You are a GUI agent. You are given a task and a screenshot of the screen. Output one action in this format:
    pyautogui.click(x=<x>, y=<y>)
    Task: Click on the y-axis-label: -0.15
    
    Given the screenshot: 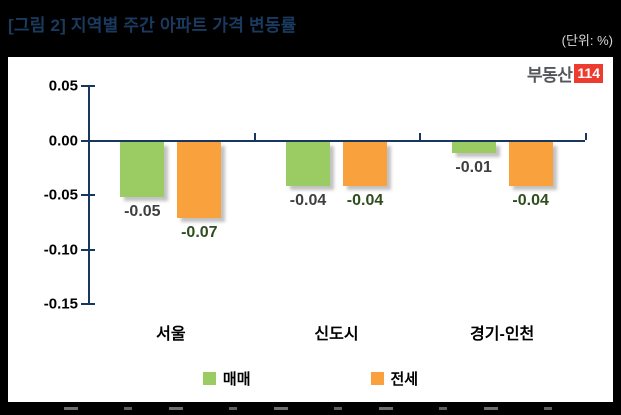 What is the action you would take?
    pyautogui.click(x=60, y=304)
    